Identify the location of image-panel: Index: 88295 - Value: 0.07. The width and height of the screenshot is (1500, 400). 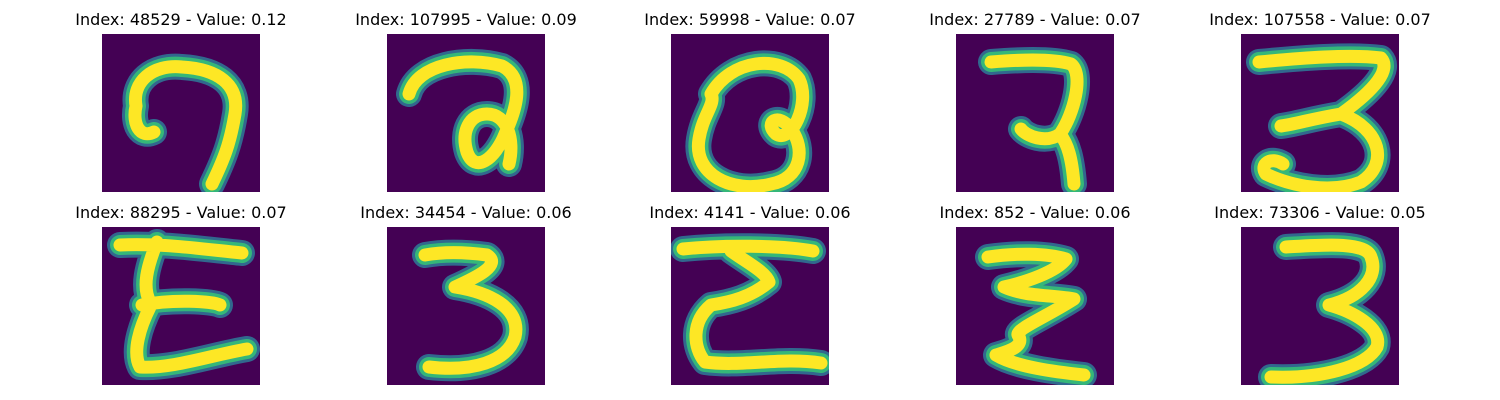
(181, 289).